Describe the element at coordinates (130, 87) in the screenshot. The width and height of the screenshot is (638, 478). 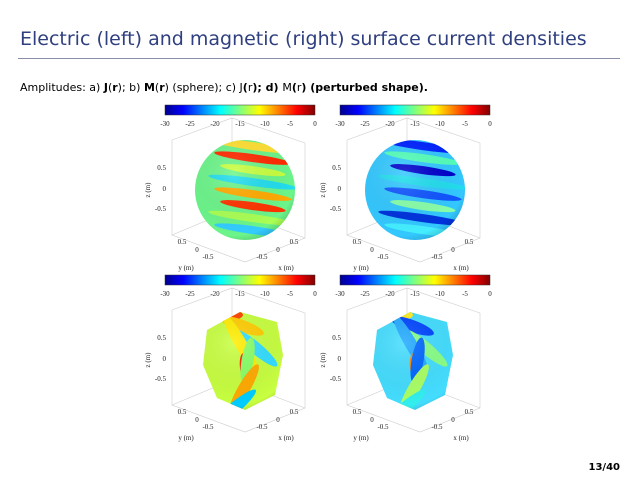
I see `caption-part: ); b)` at that location.